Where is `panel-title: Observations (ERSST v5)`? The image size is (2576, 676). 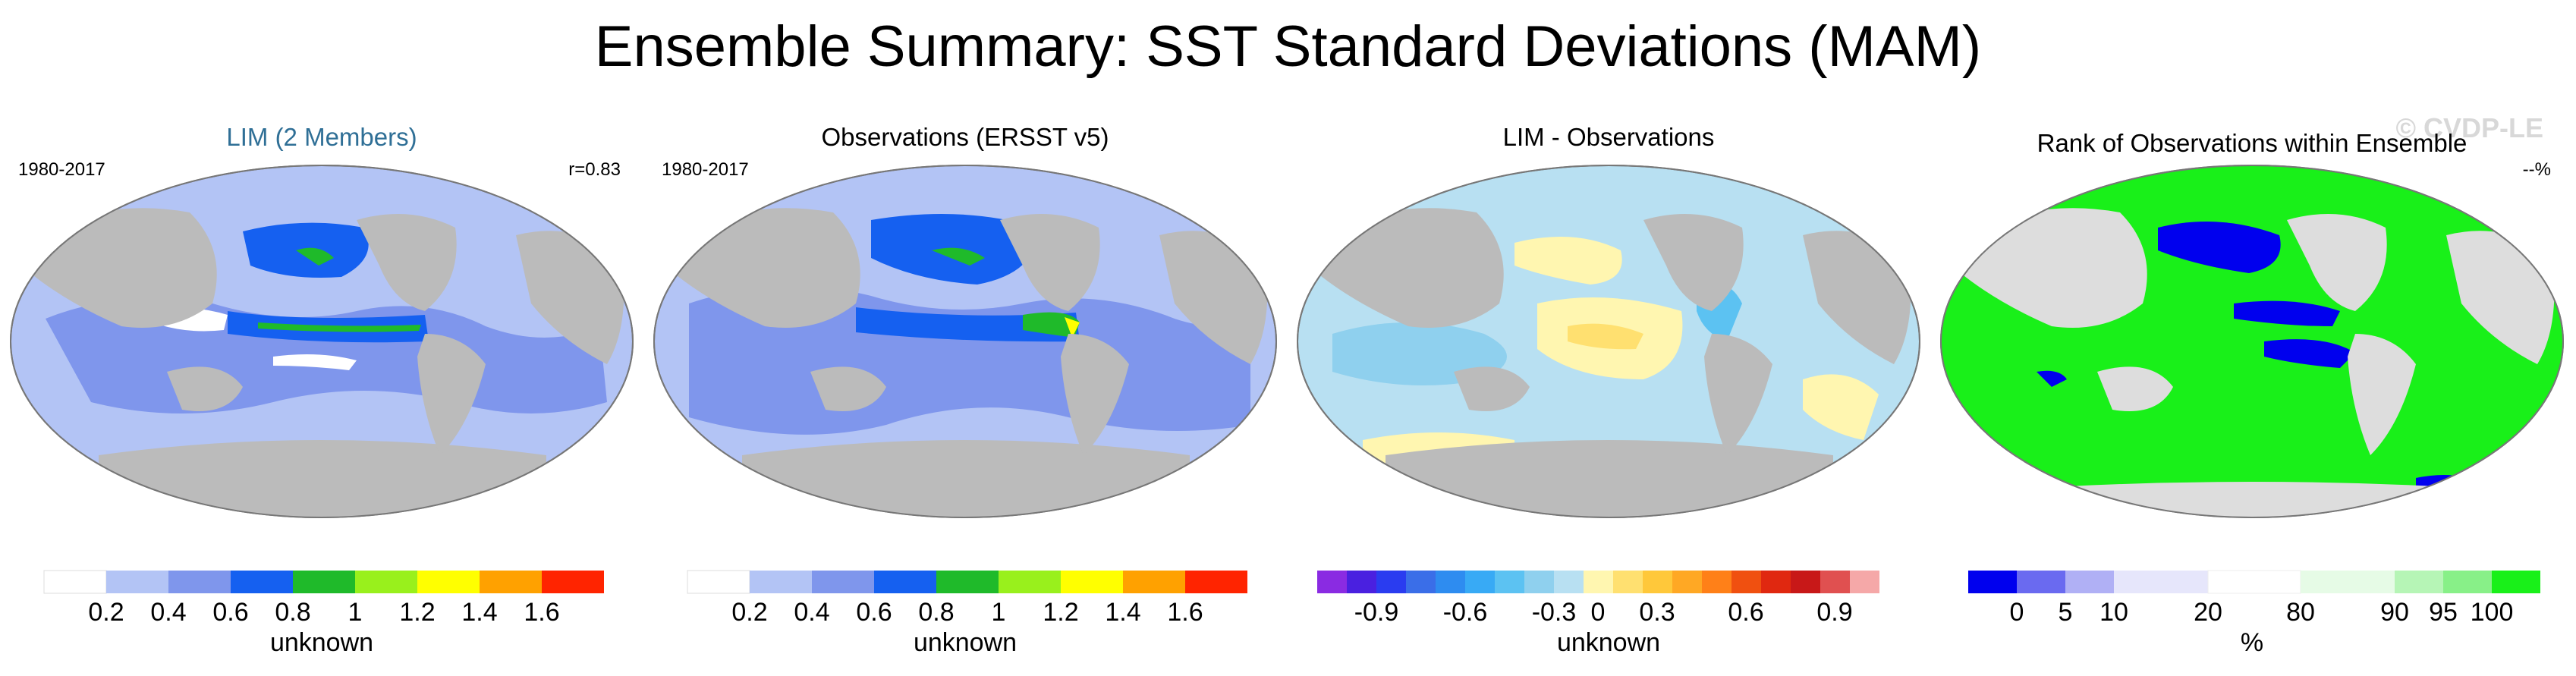 panel-title: Observations (ERSST v5) is located at coordinates (965, 137).